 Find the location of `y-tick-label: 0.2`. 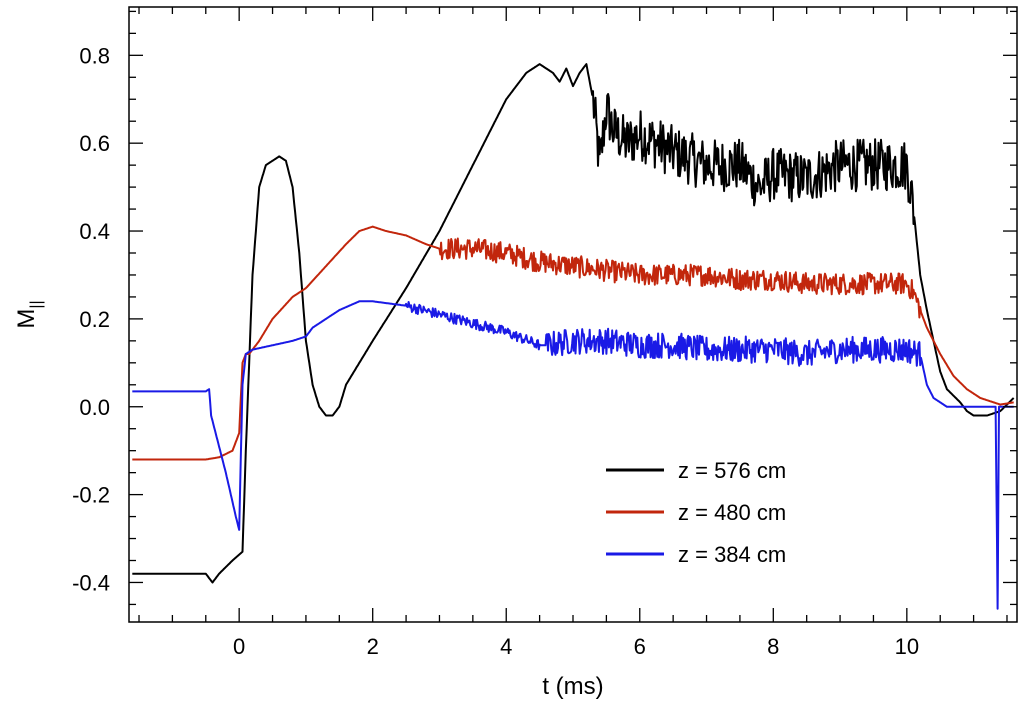

y-tick-label: 0.2 is located at coordinates (94, 319).